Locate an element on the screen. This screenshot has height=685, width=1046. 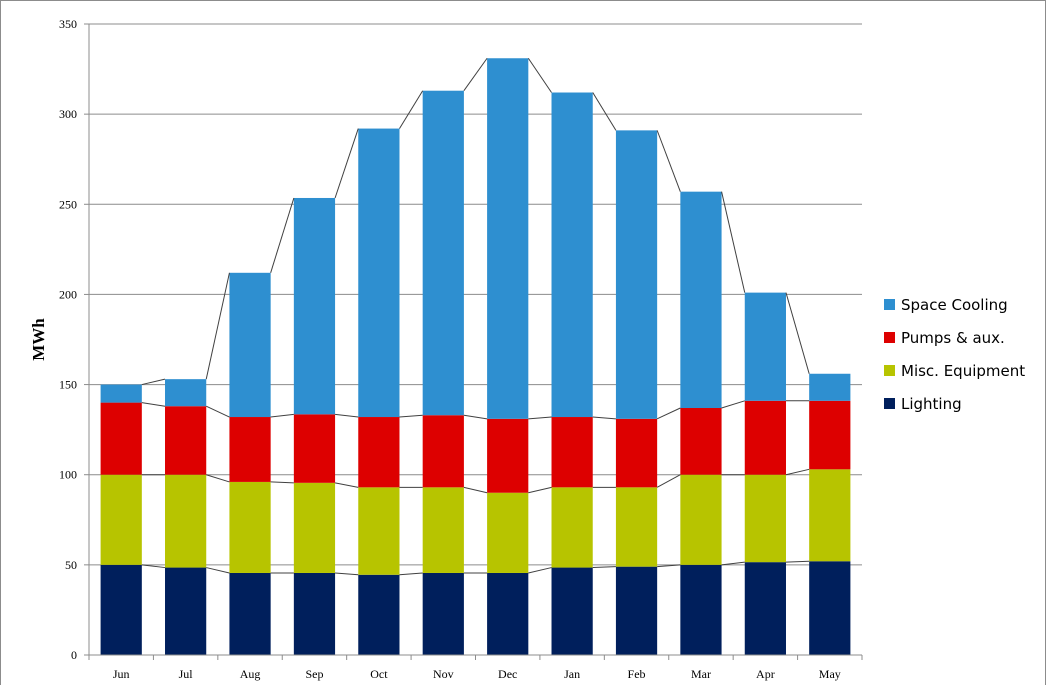
bar-space-cooling-dec is located at coordinates (508, 238).